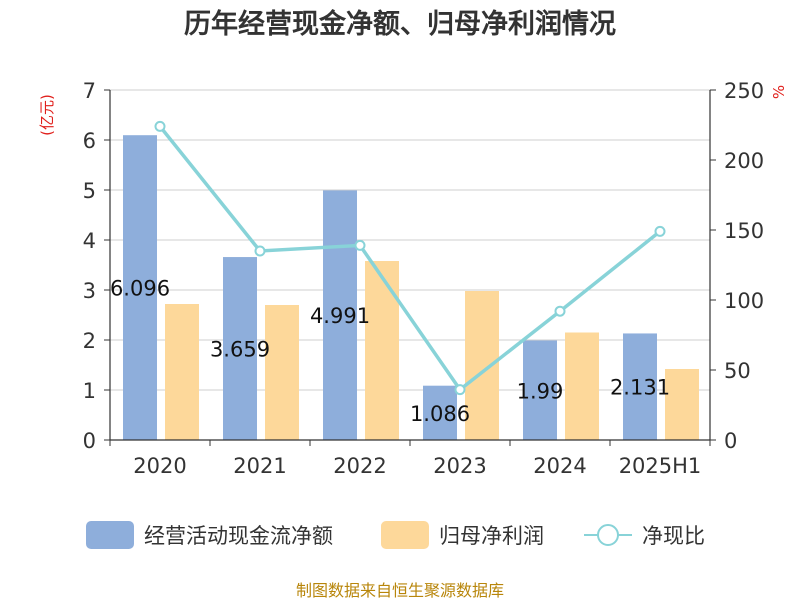 The height and width of the screenshot is (600, 800). Describe the element at coordinates (730, 441) in the screenshot. I see `right-tick-label: 0` at that location.